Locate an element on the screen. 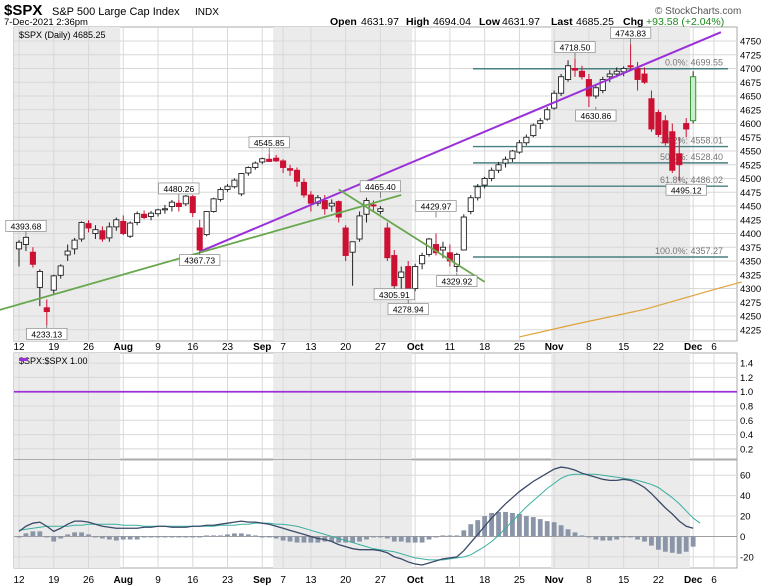  date-tick-label-bottom: Aug is located at coordinates (123, 580).